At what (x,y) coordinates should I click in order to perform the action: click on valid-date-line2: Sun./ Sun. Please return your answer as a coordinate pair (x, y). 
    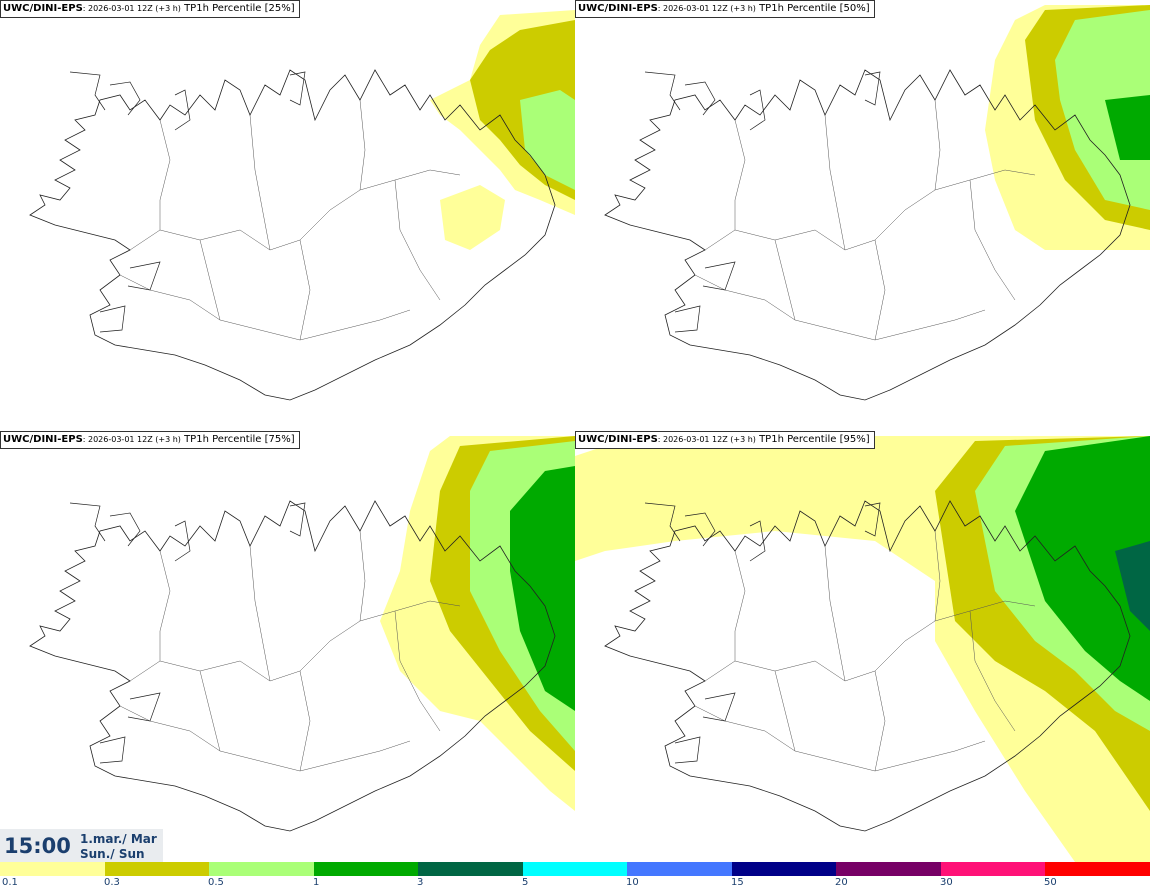
    Looking at the image, I should click on (112, 854).